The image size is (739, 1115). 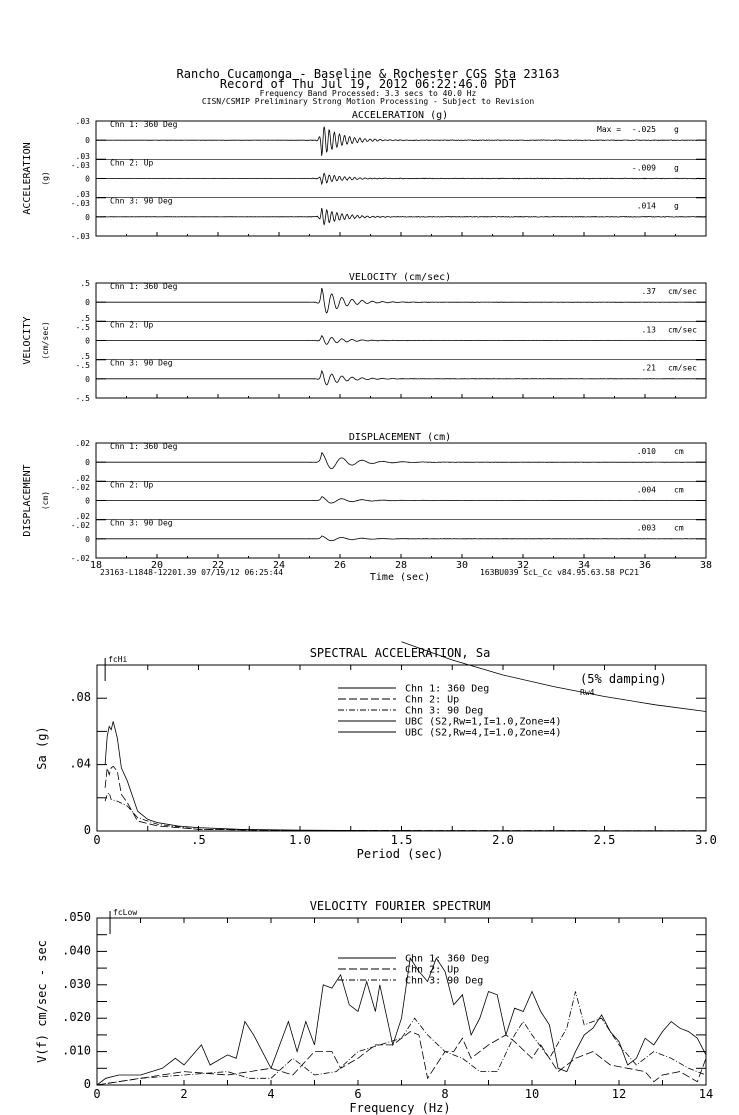 I want to click on channel-max: .21, so click(x=649, y=368).